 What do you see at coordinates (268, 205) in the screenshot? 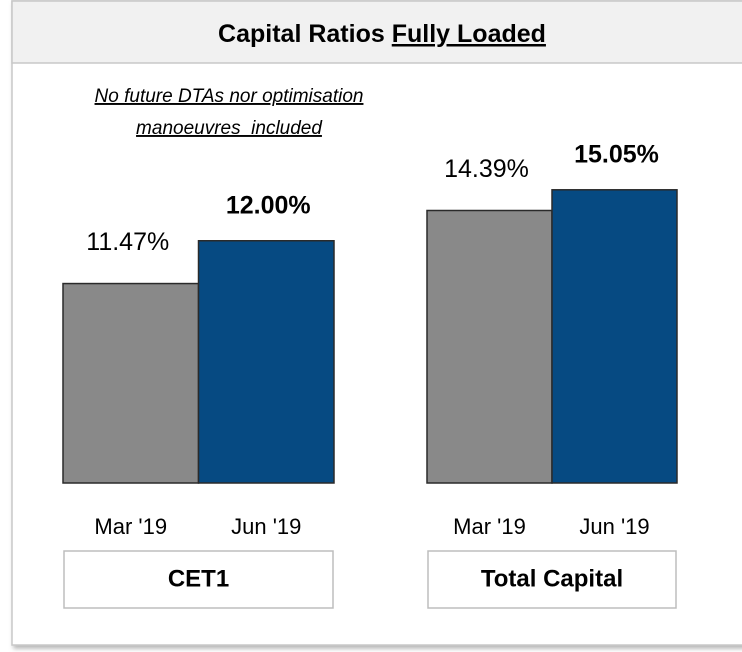
I see `value-label: 12.00%` at bounding box center [268, 205].